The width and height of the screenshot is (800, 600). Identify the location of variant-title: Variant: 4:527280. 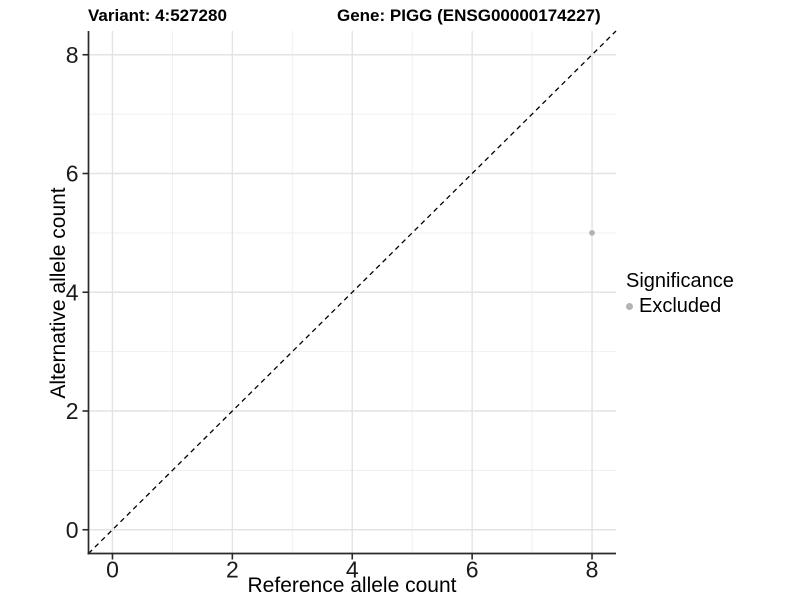
(157, 15).